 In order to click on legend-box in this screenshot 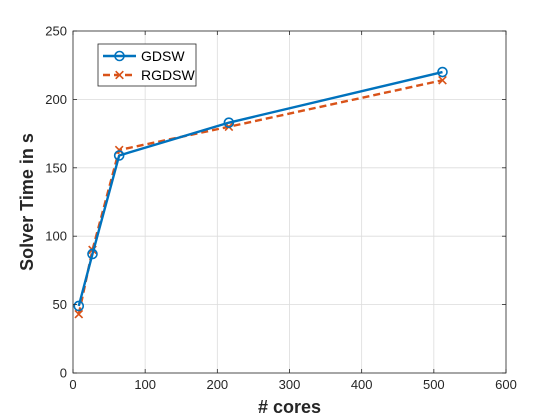, I will do `click(147, 65)`.